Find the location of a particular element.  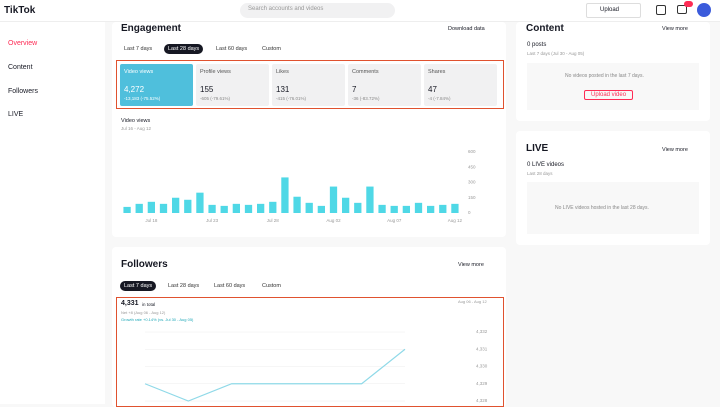

count: 0 LIVE videos is located at coordinates (546, 165).